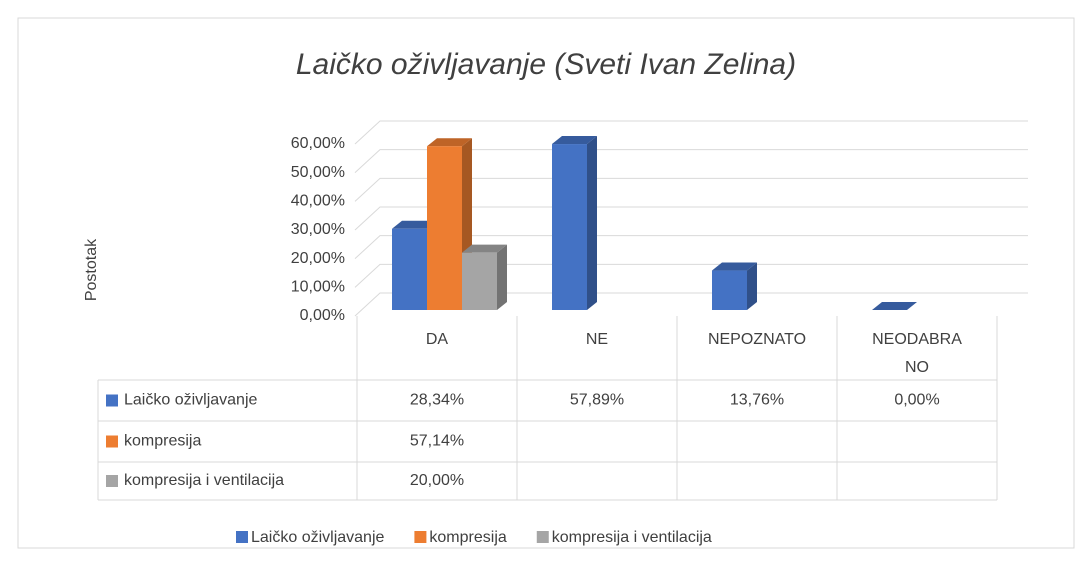  I want to click on legend-label: Laičko oživljavanje, so click(318, 537).